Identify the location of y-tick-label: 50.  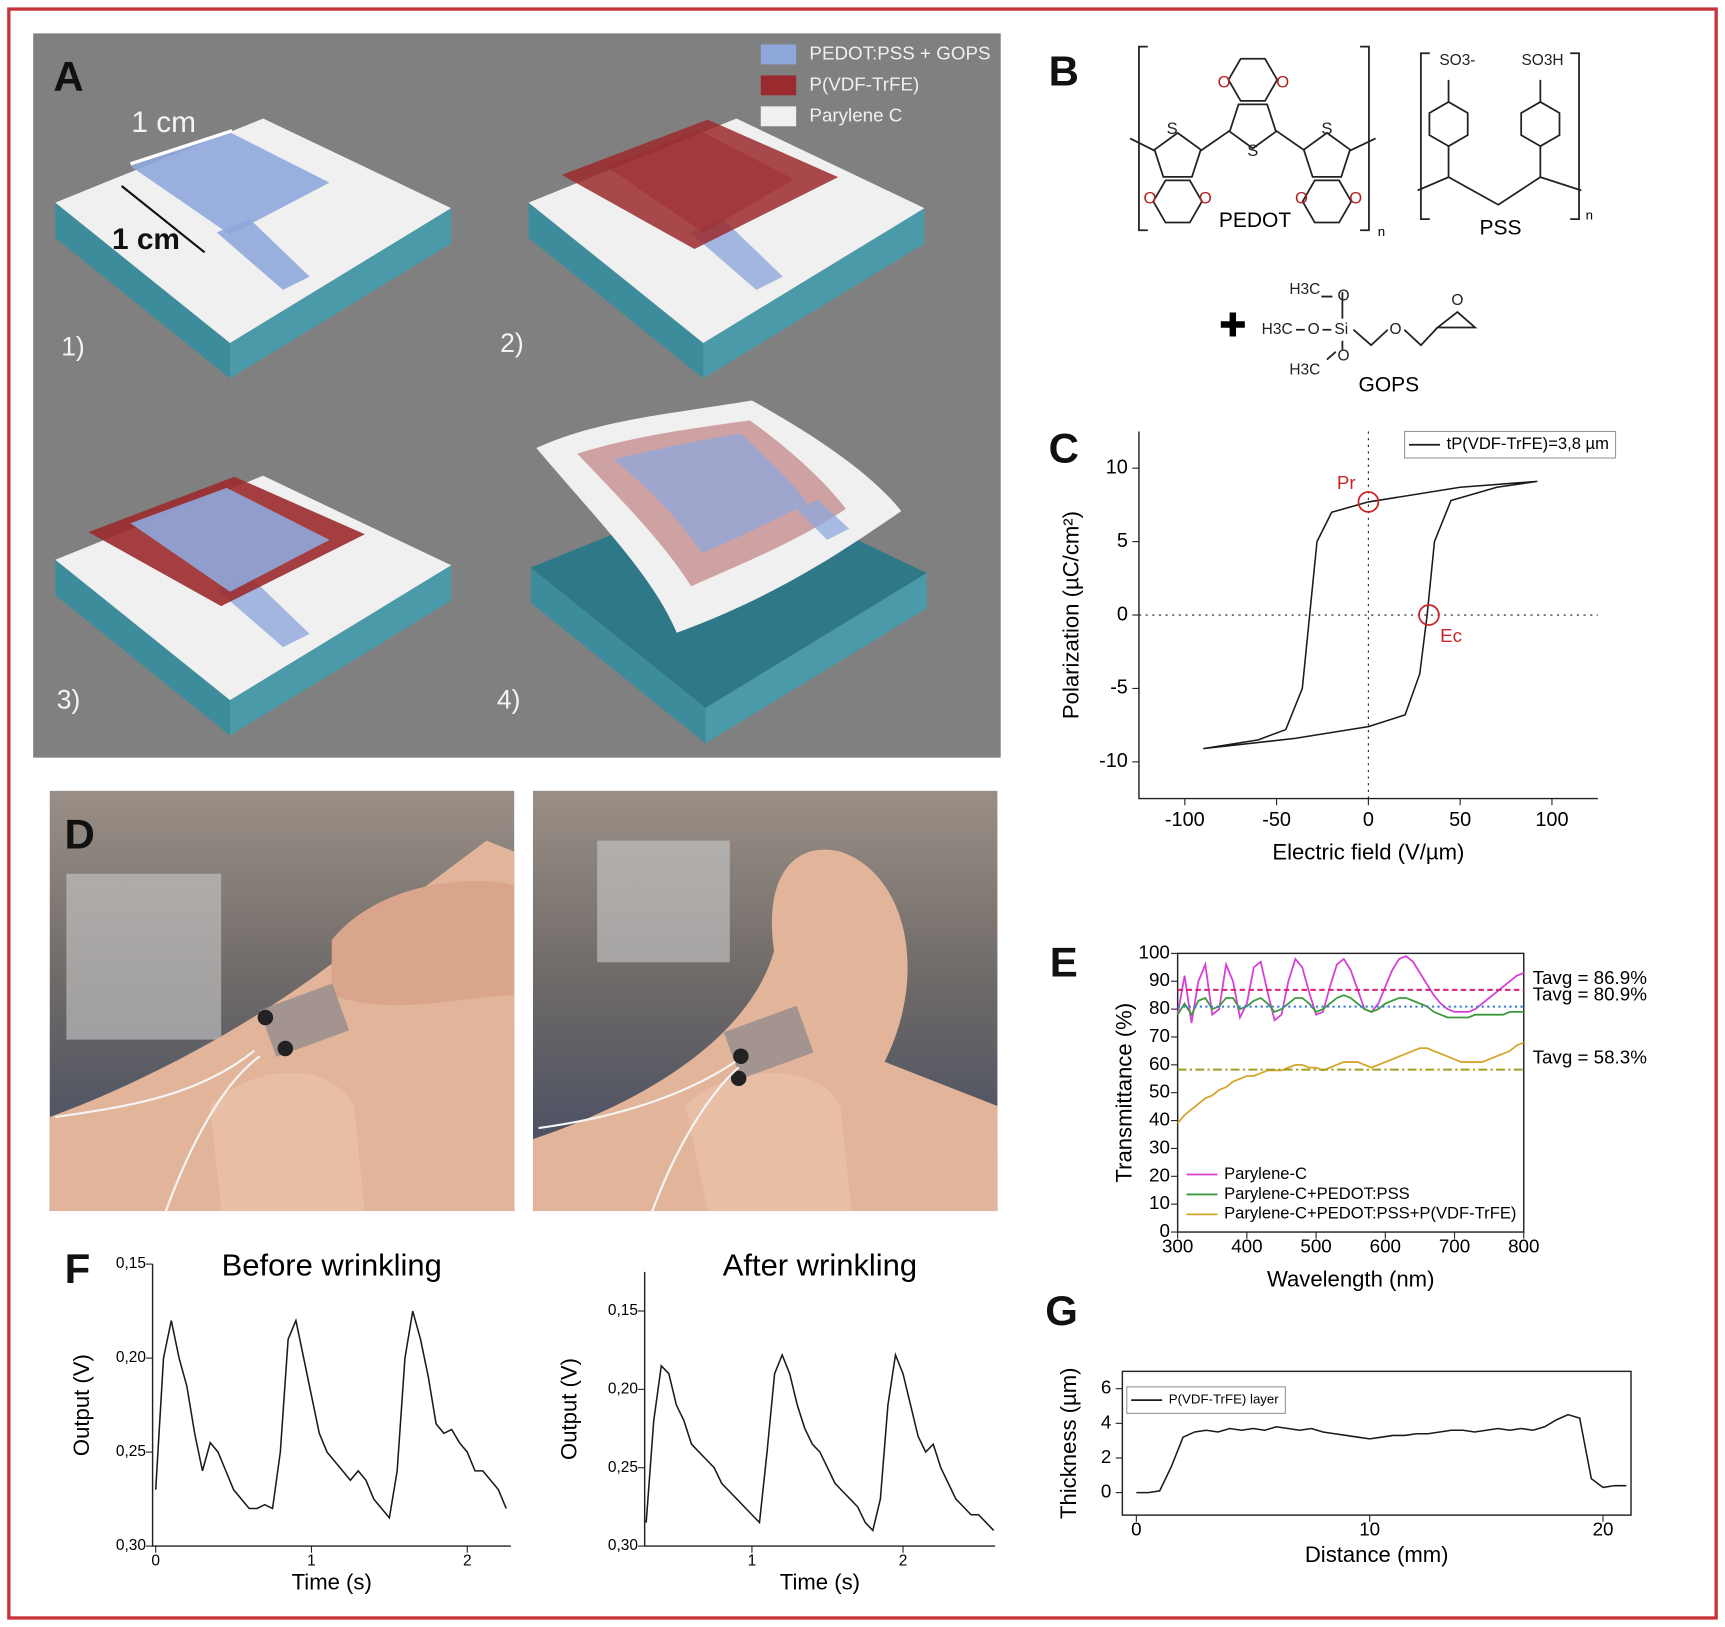
(1159, 1091).